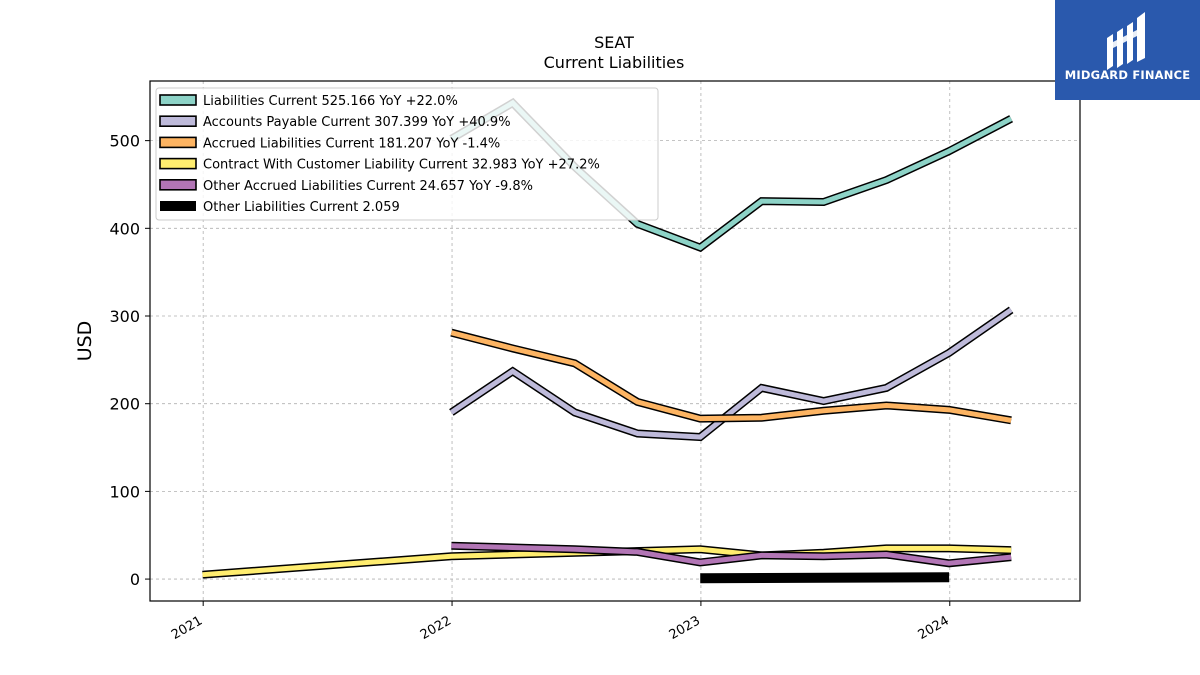 Image resolution: width=1200 pixels, height=675 pixels. Describe the element at coordinates (685, 628) in the screenshot. I see `x-tick-label: 2023` at that location.